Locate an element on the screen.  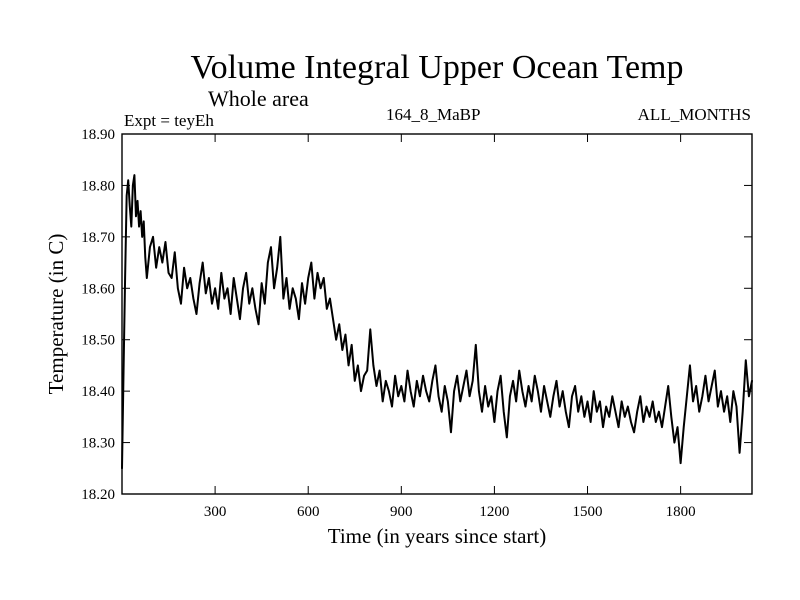
x-tick-label: 600 is located at coordinates (308, 512).